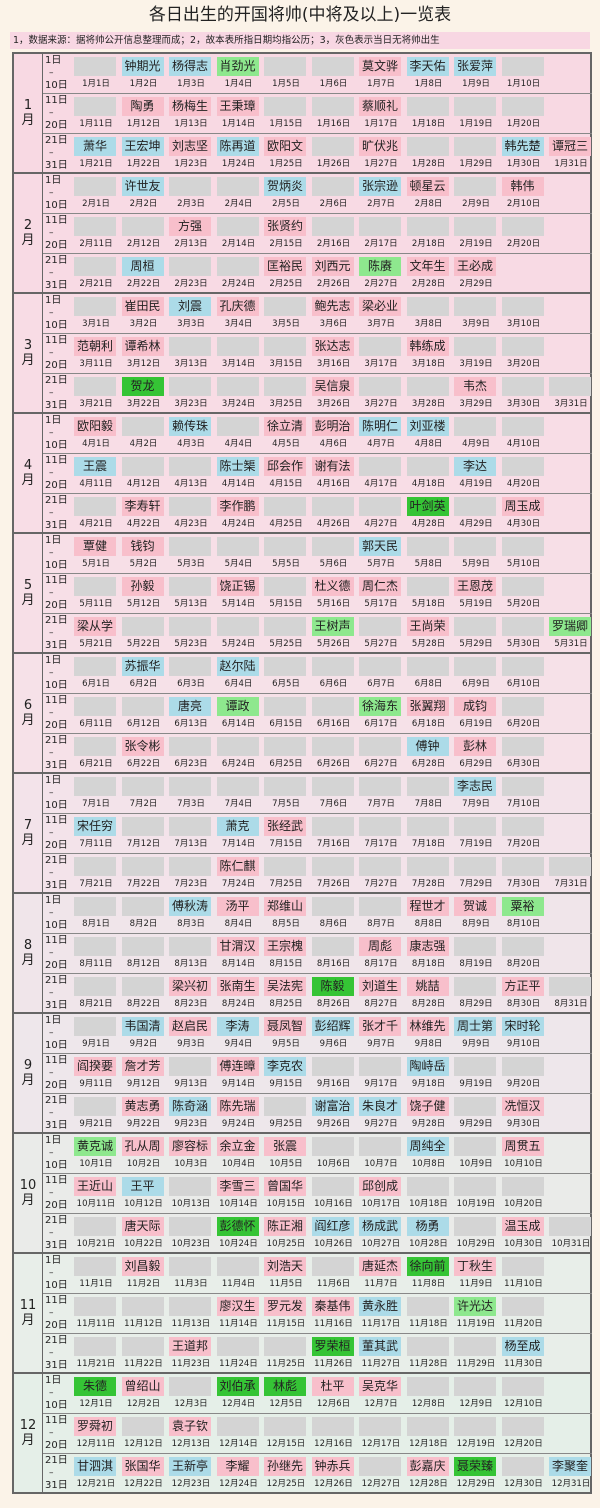  I want to click on date-label: 7月14日, so click(238, 844).